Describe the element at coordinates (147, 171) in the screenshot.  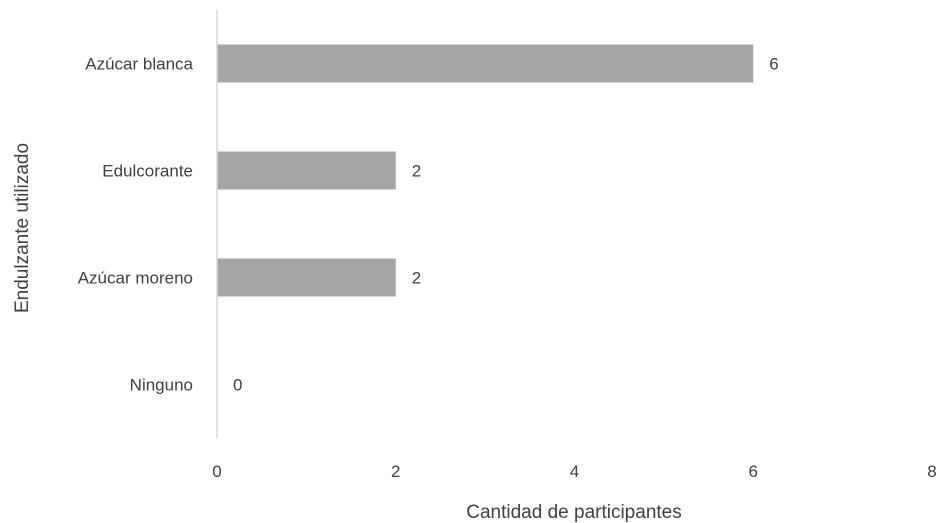
I see `category-label: Edulcorante` at that location.